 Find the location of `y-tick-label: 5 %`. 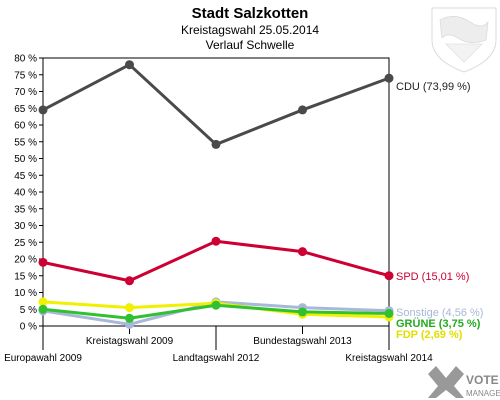

y-tick-label: 5 % is located at coordinates (28, 310).